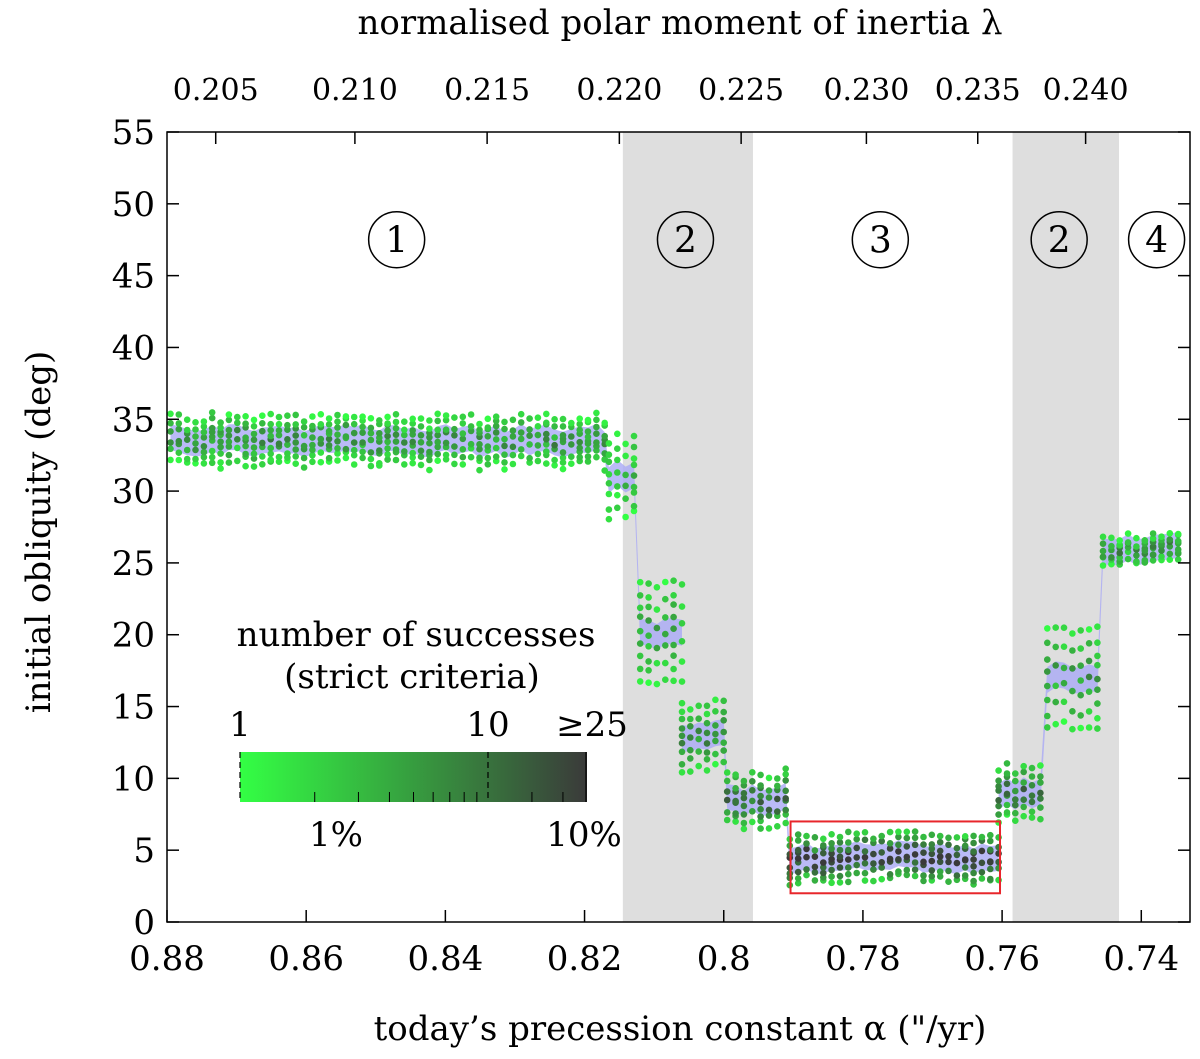  What do you see at coordinates (866, 90) in the screenshot?
I see `top-tick-label: 0.230` at bounding box center [866, 90].